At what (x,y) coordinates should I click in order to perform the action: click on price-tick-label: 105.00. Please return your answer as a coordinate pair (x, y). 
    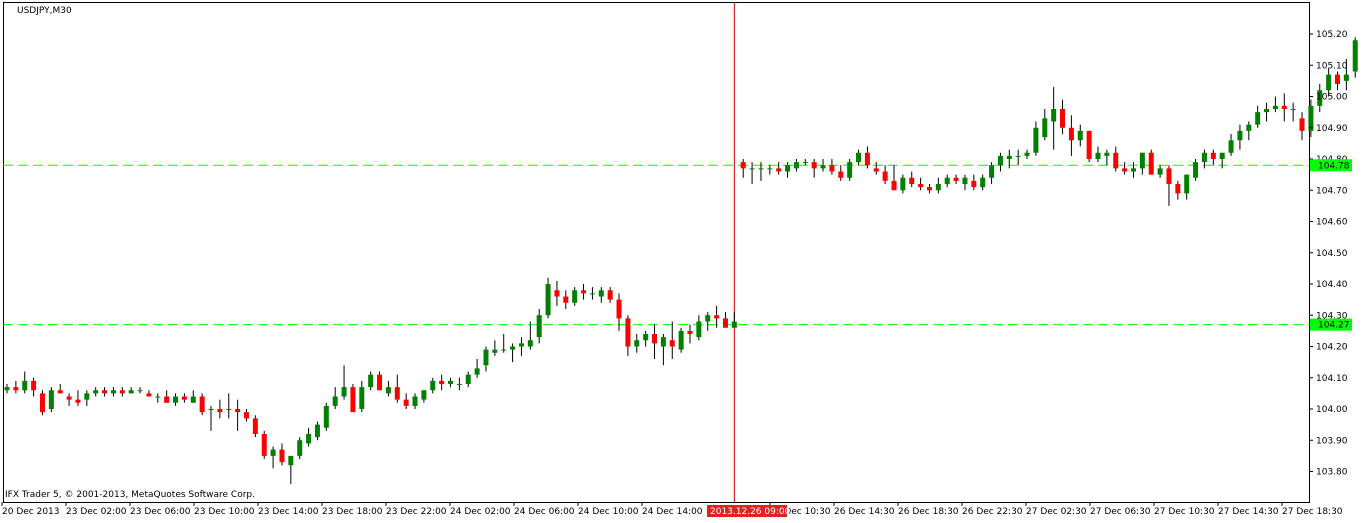
    Looking at the image, I should click on (1332, 98).